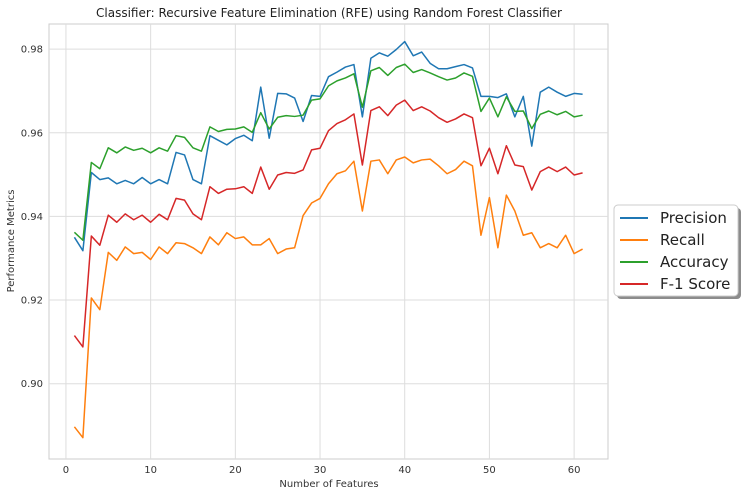 The width and height of the screenshot is (745, 496). I want to click on legend-label-f-1-score: F-1 Score, so click(695, 284).